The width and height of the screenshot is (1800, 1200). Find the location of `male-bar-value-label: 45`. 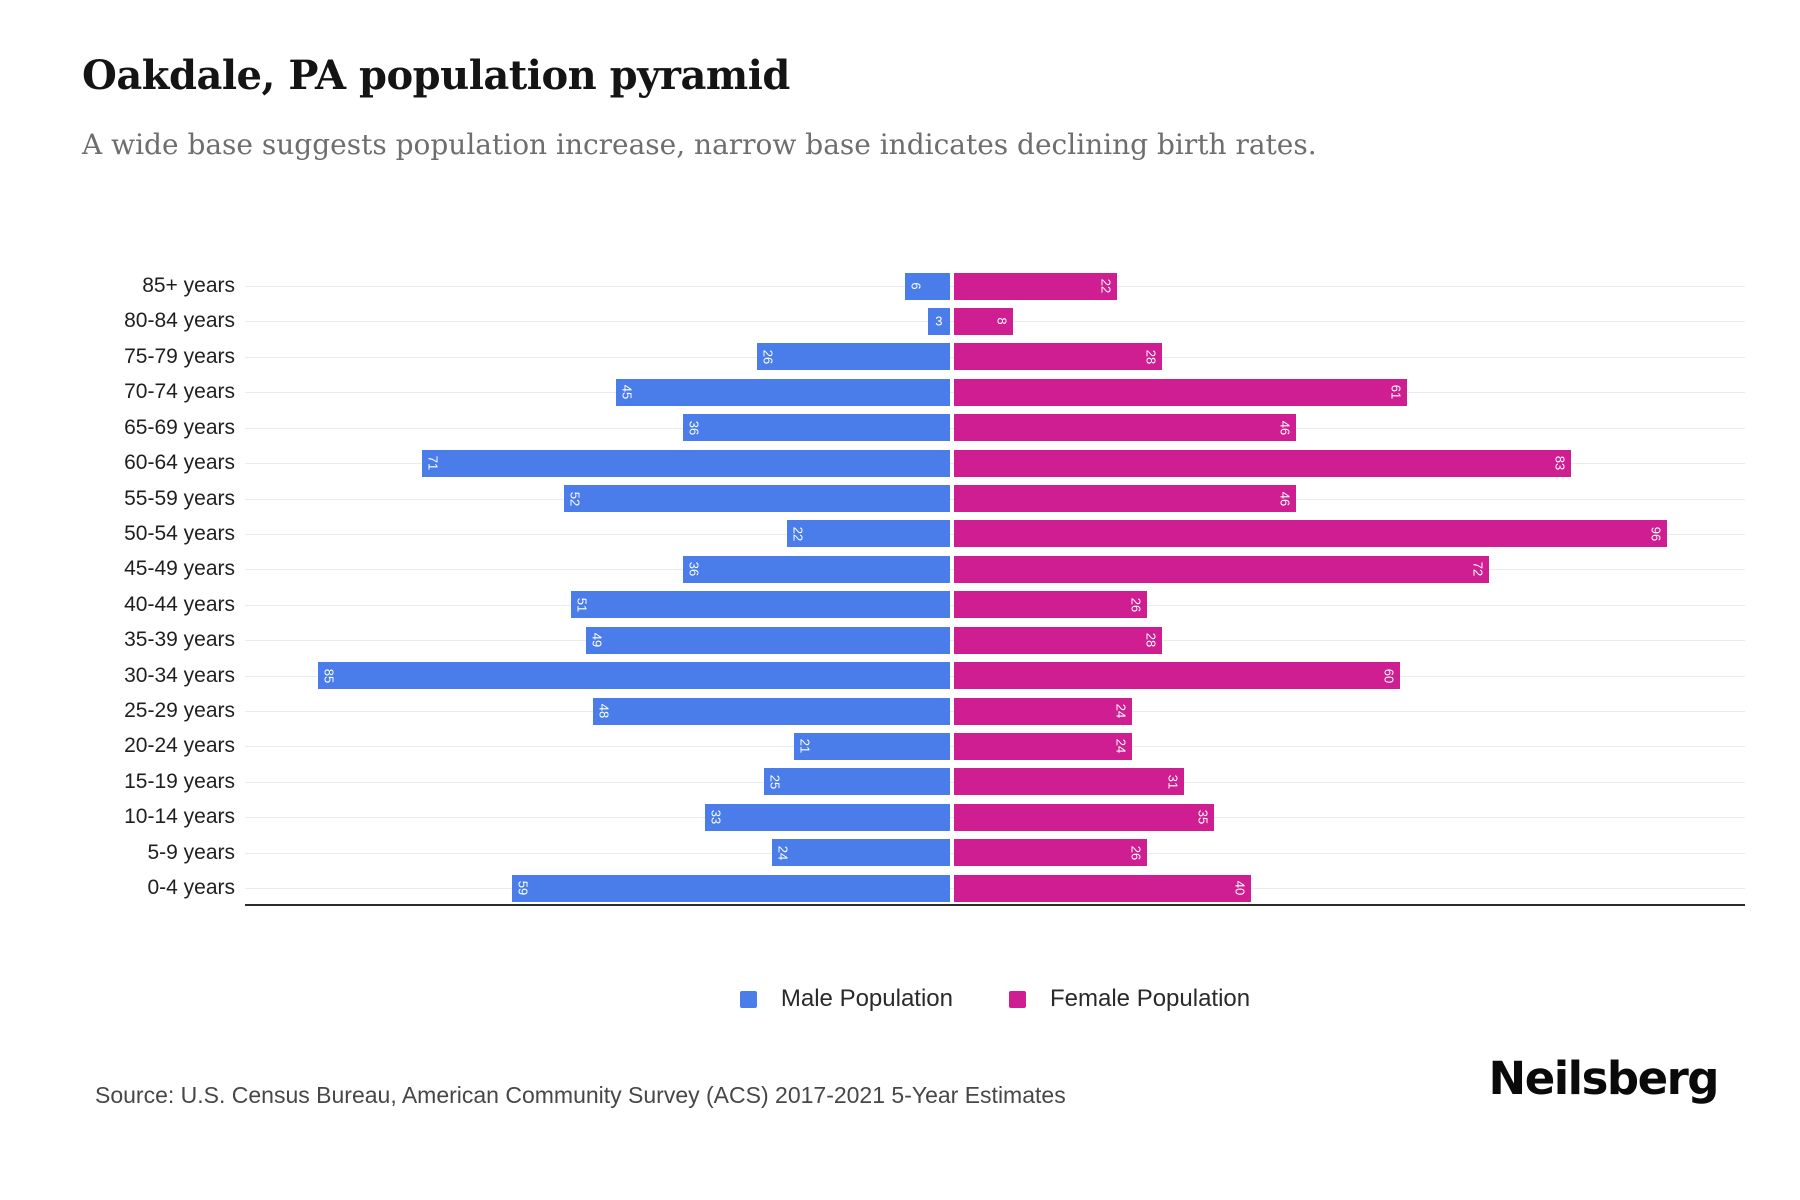

male-bar-value-label: 45 is located at coordinates (627, 392).